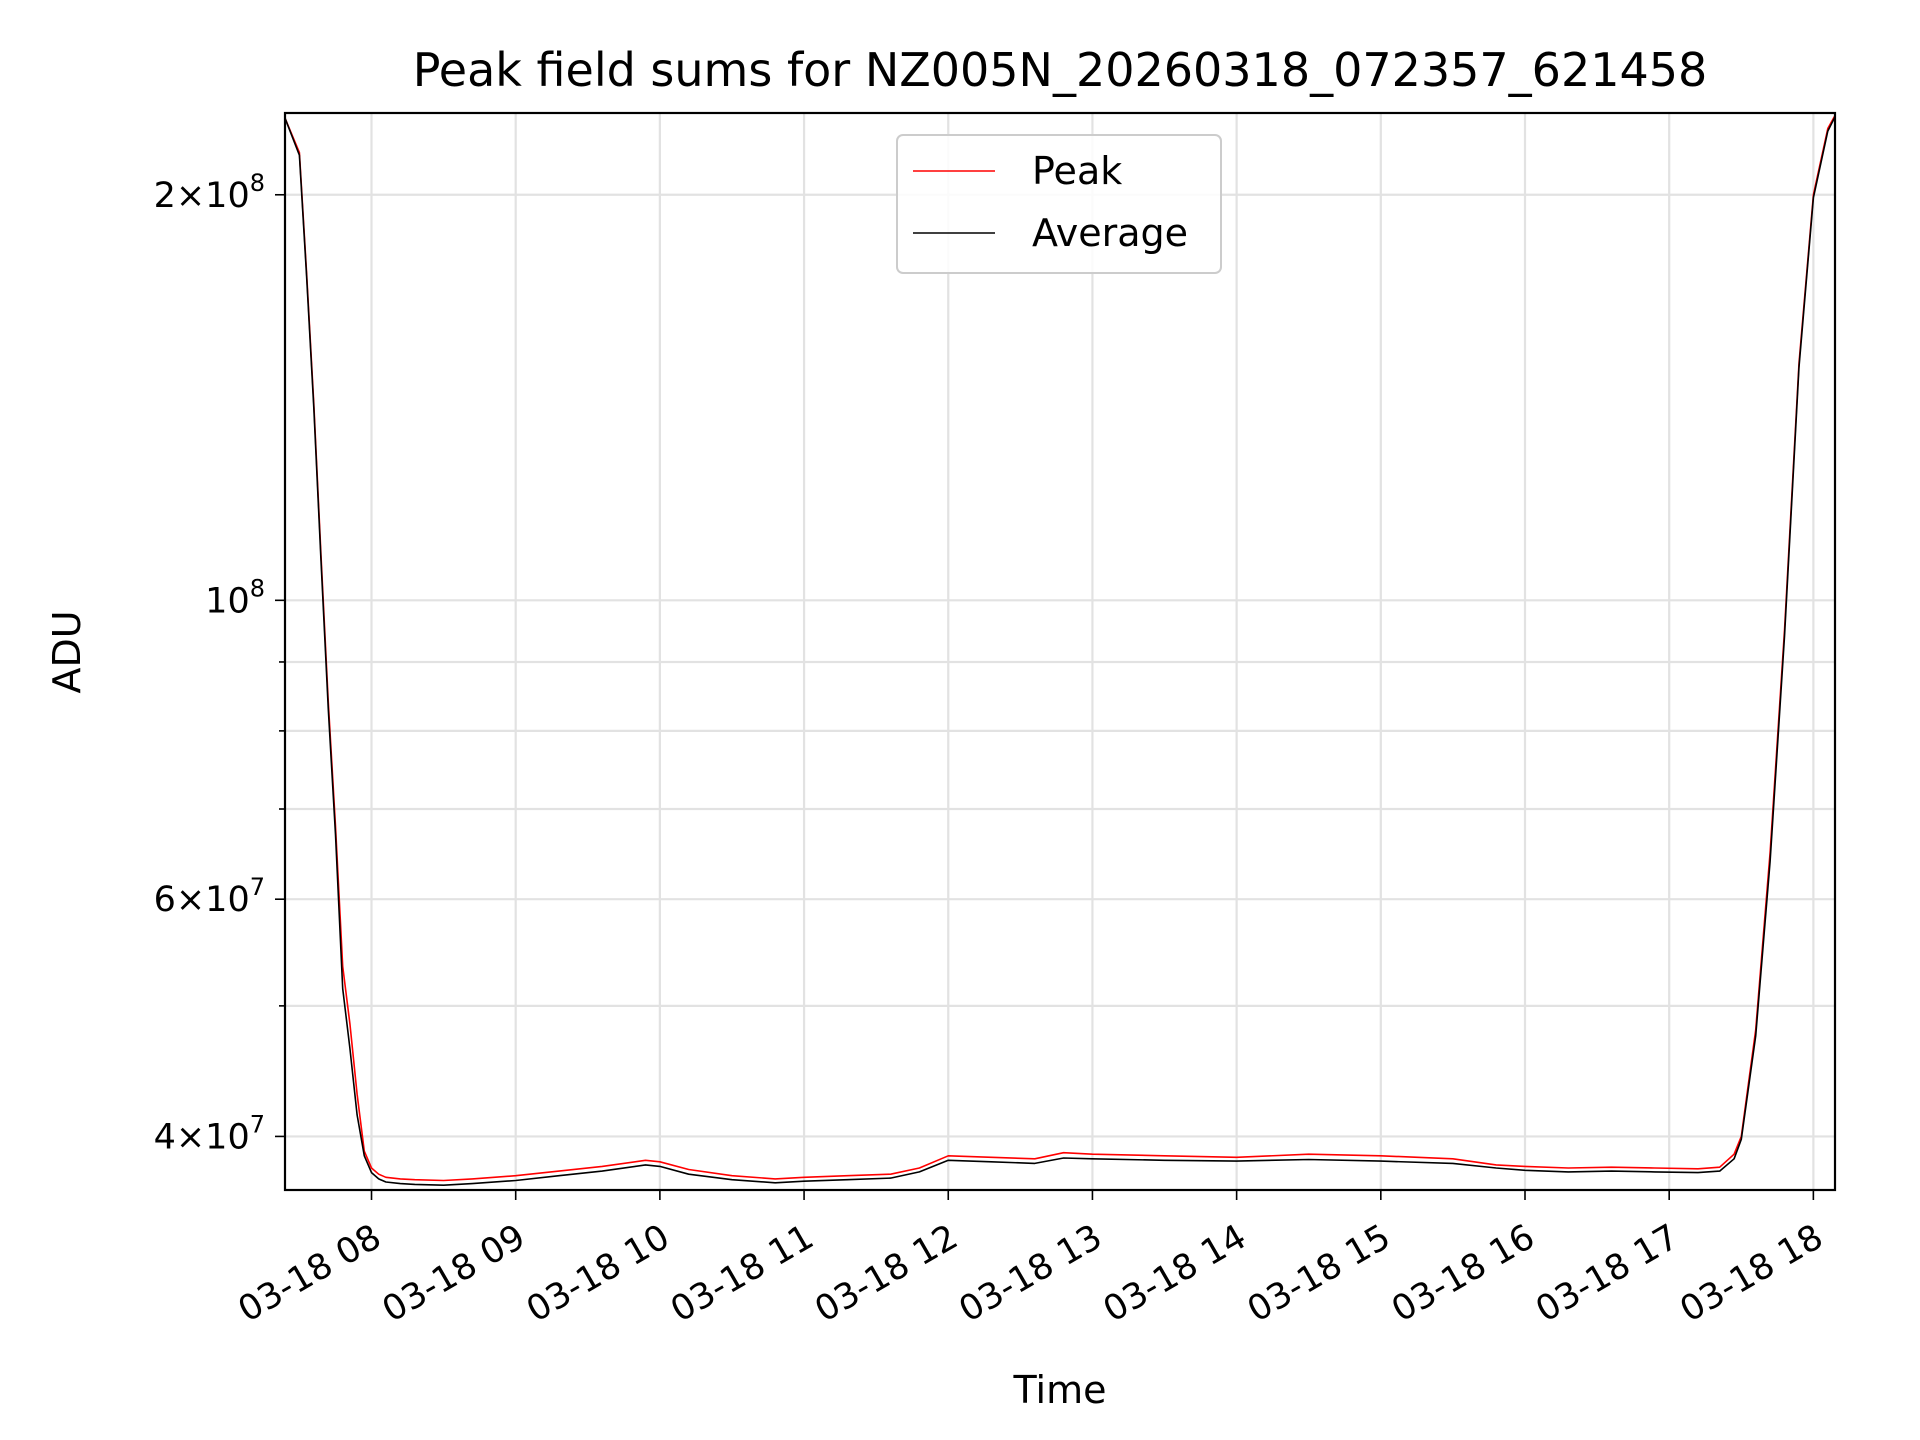 This screenshot has height=1440, width=1920. What do you see at coordinates (1110, 233) in the screenshot?
I see `legend-average-label: Average` at bounding box center [1110, 233].